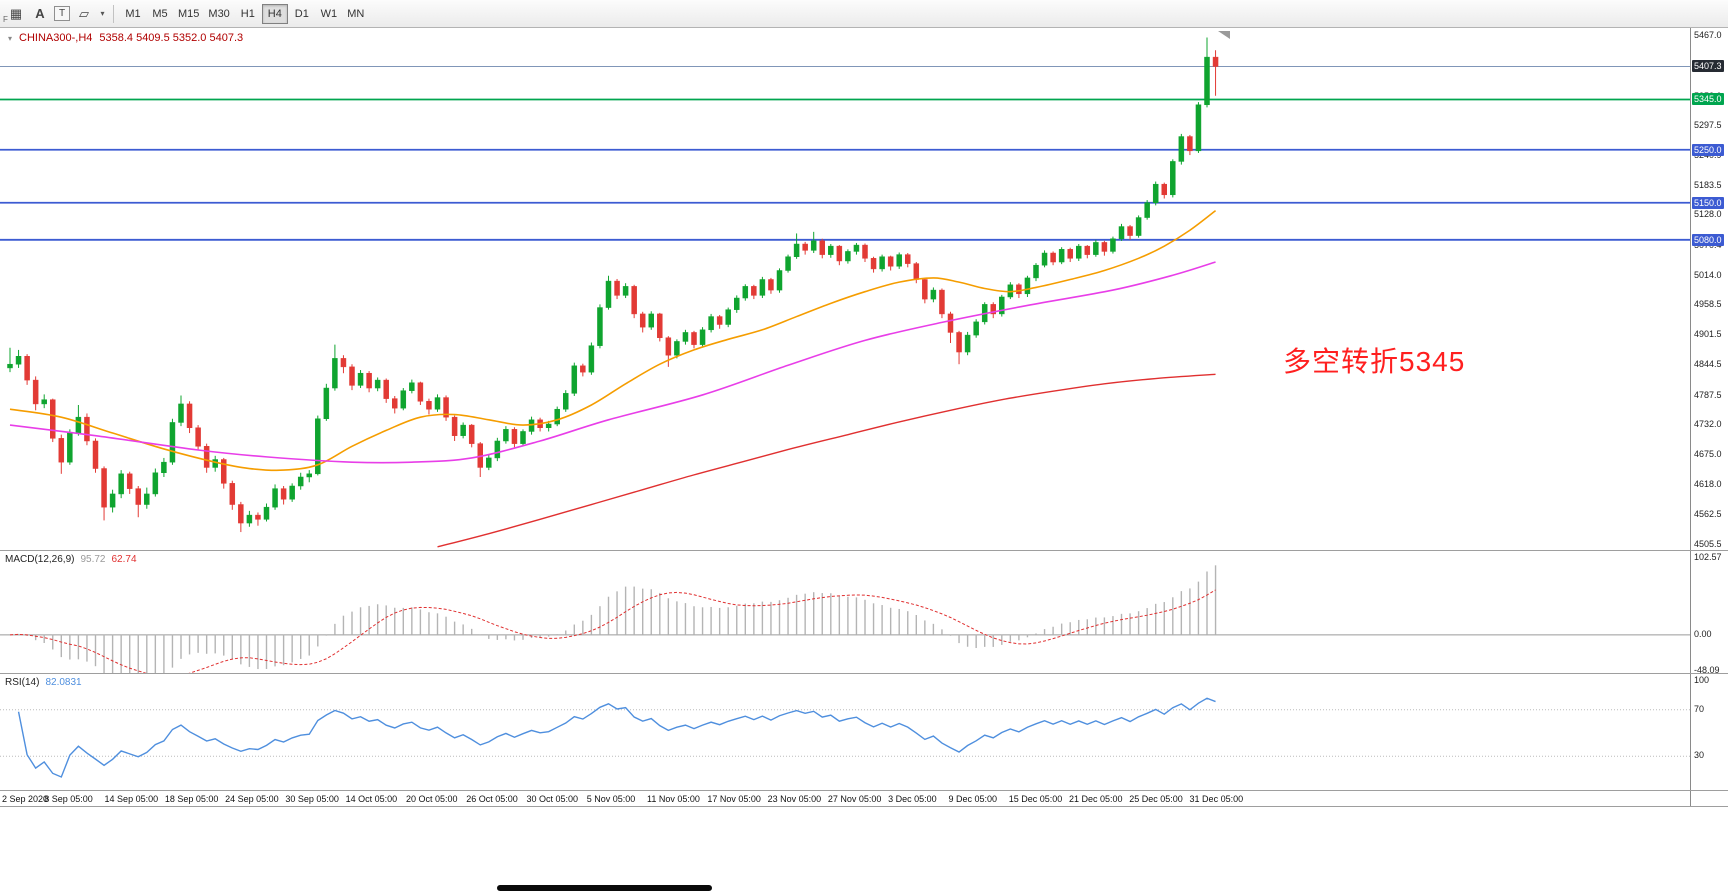 The image size is (1728, 892). Describe the element at coordinates (371, 799) in the screenshot. I see `time-label: 14 Oct 05:00` at that location.